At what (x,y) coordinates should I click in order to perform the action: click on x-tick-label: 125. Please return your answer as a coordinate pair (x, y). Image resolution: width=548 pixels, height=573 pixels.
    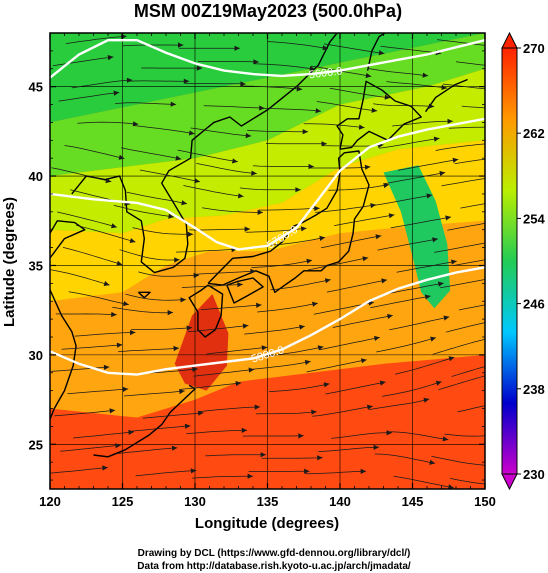
    Looking at the image, I should click on (123, 501).